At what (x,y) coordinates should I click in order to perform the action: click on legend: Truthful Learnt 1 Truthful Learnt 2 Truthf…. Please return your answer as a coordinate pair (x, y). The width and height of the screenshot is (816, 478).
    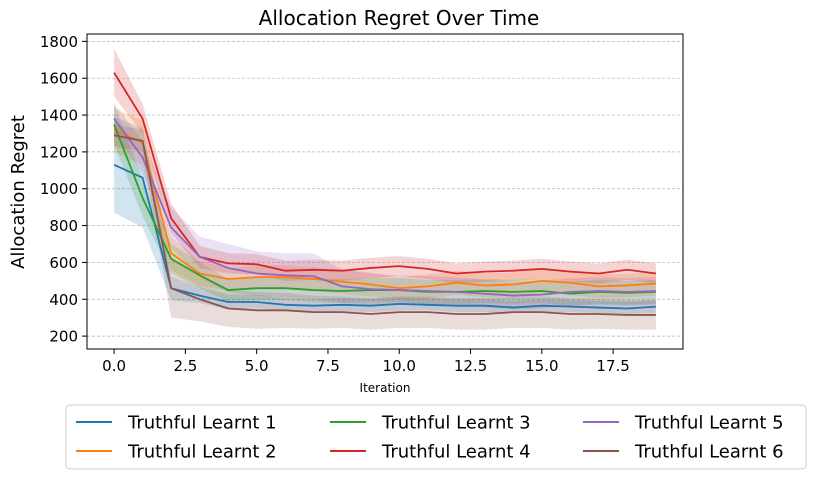
    Looking at the image, I should click on (436, 437).